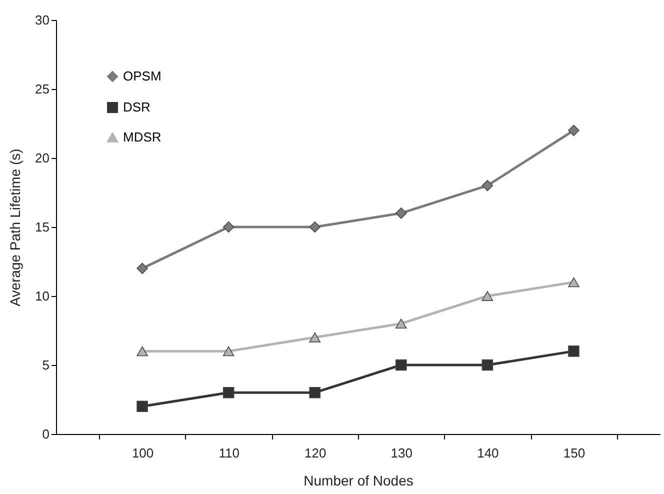 This screenshot has width=664, height=494. I want to click on y-tick-label: 15, so click(42, 227).